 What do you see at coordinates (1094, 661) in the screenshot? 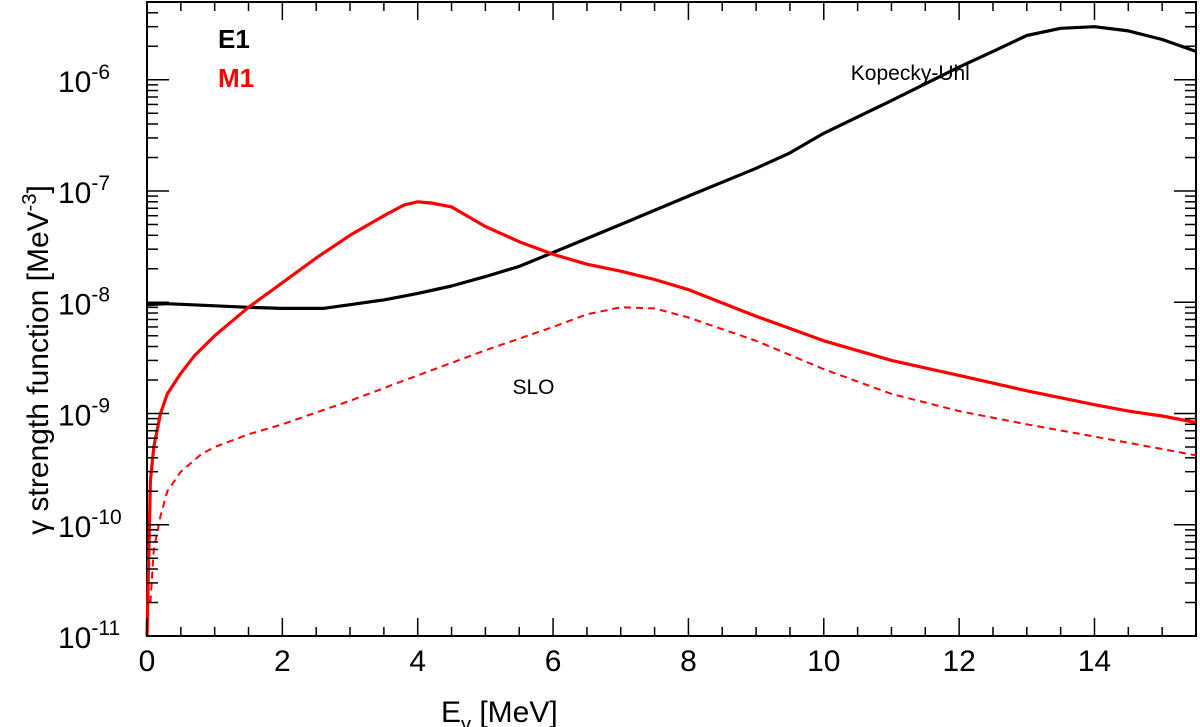
I see `x-tick-label: 14` at bounding box center [1094, 661].